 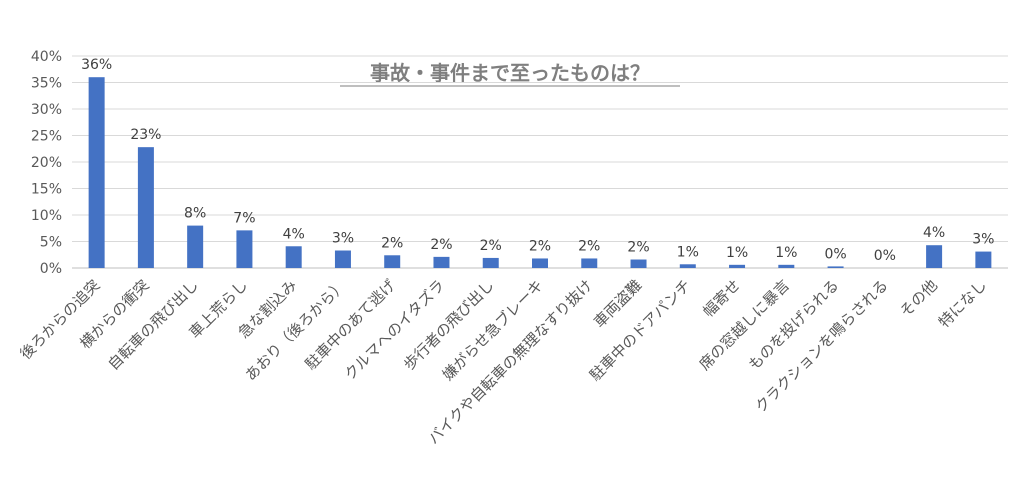 I want to click on x-tick-label: 自転車の飛び出し, so click(x=153, y=325).